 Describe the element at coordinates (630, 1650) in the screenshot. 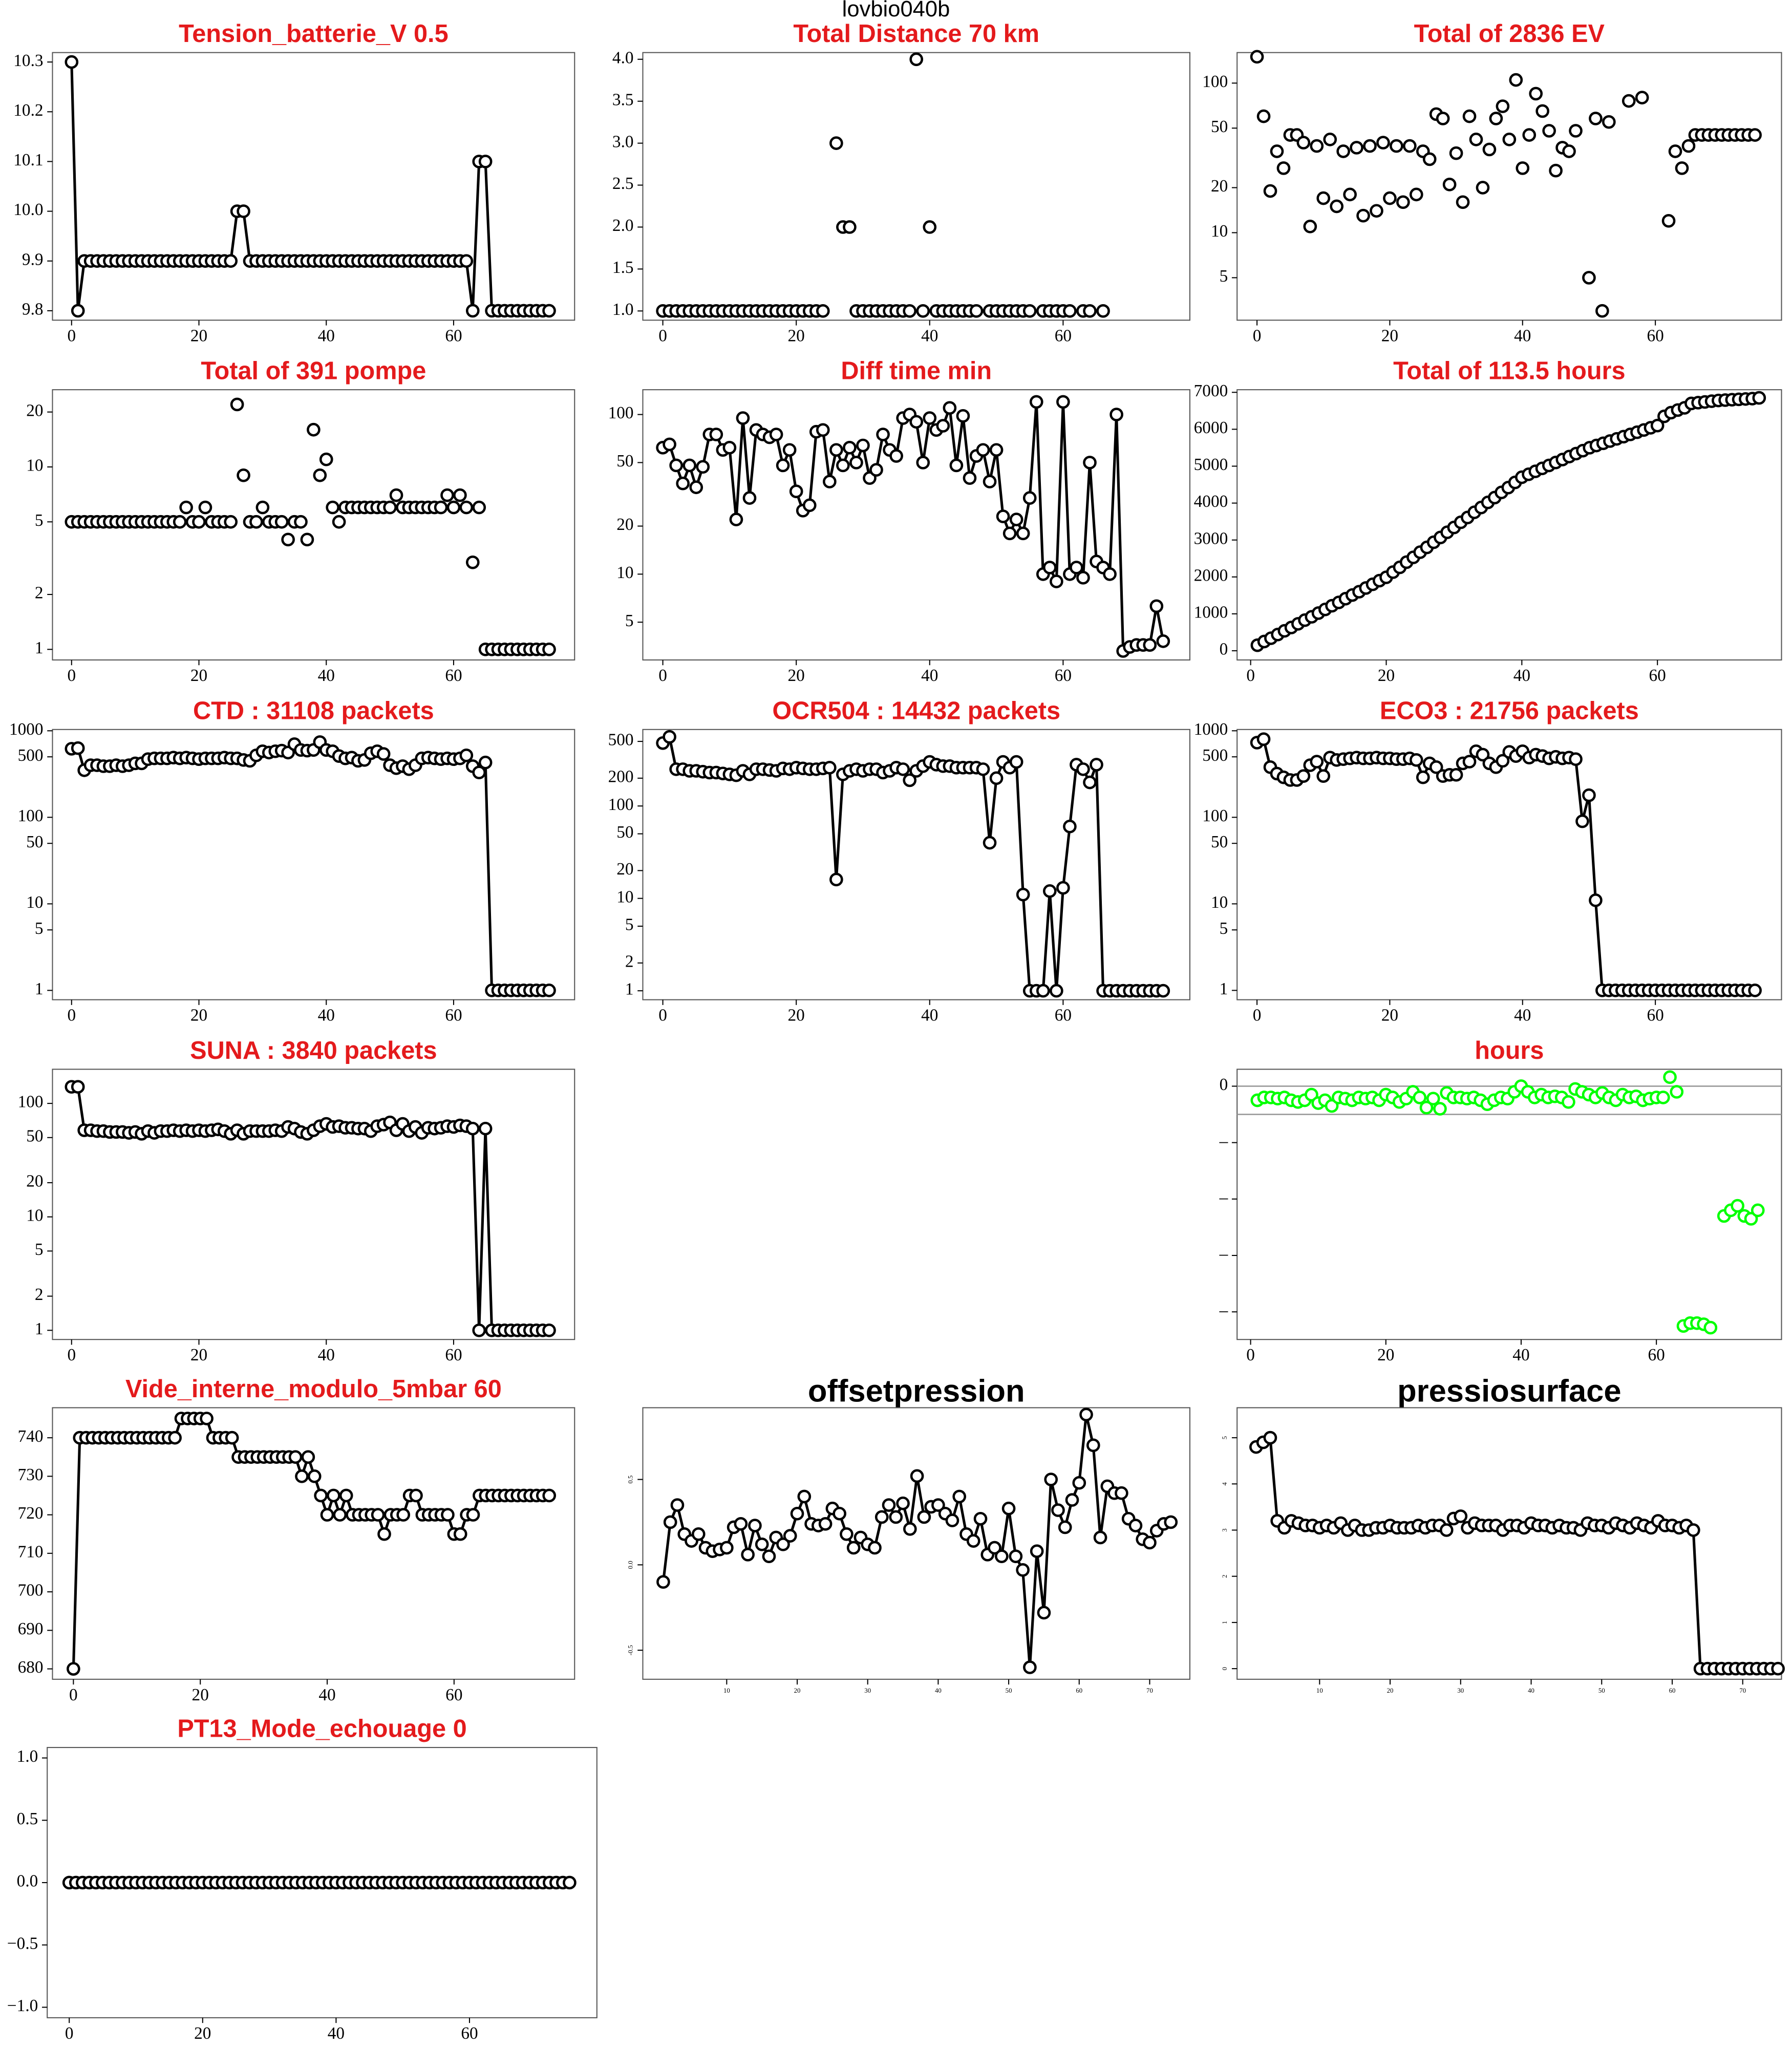

I see `y-tick-label: -0.5` at that location.